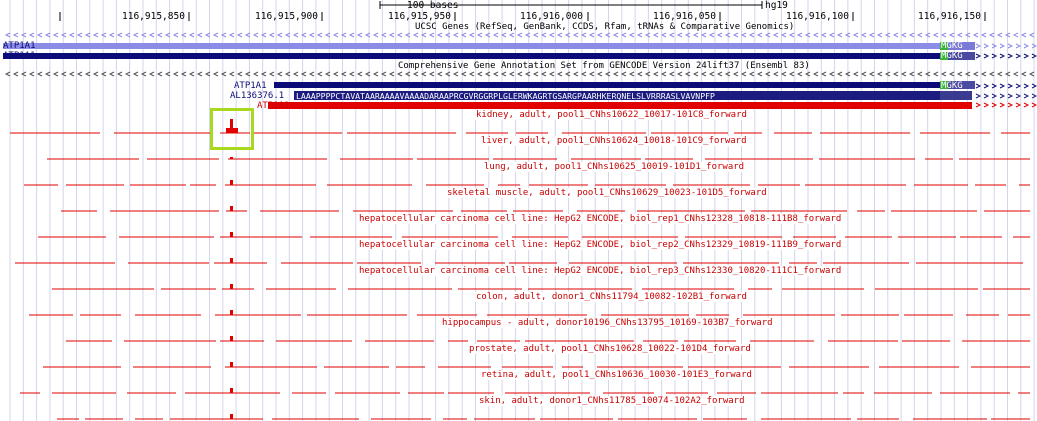  Describe the element at coordinates (620, 105) in the screenshot. I see `gencode-gene-bar` at that location.